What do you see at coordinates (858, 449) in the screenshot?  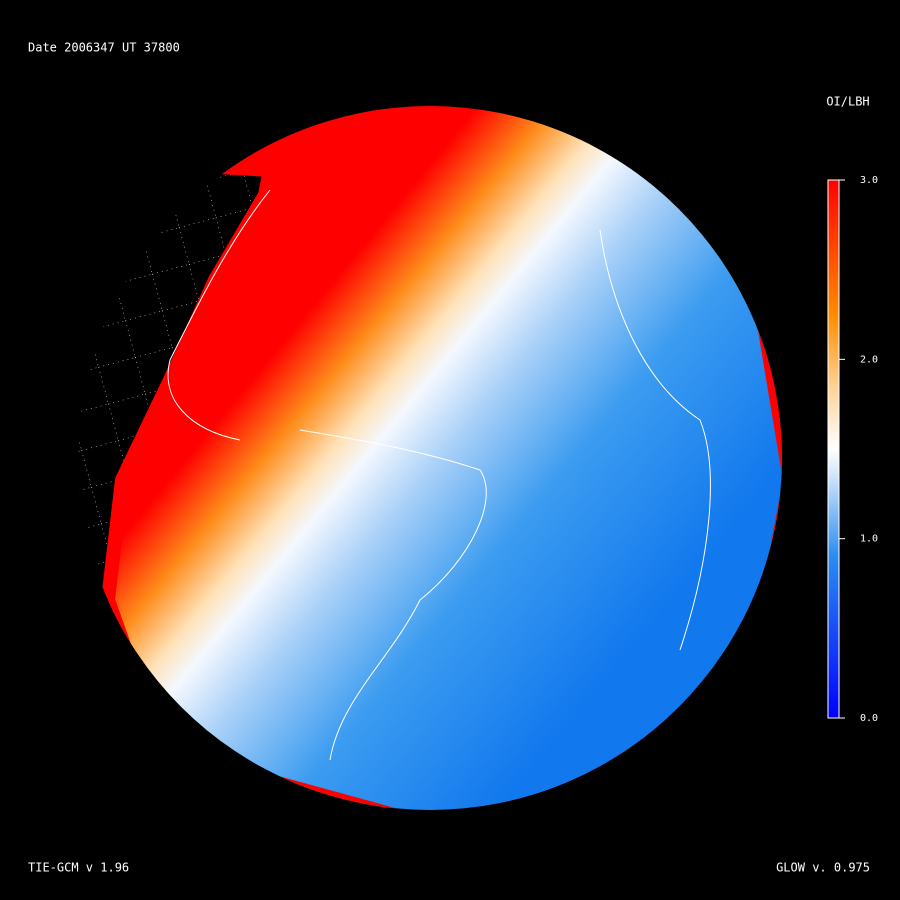 I see `colorbar-ticks: 0.0 1.0 2.0 3.0` at bounding box center [858, 449].